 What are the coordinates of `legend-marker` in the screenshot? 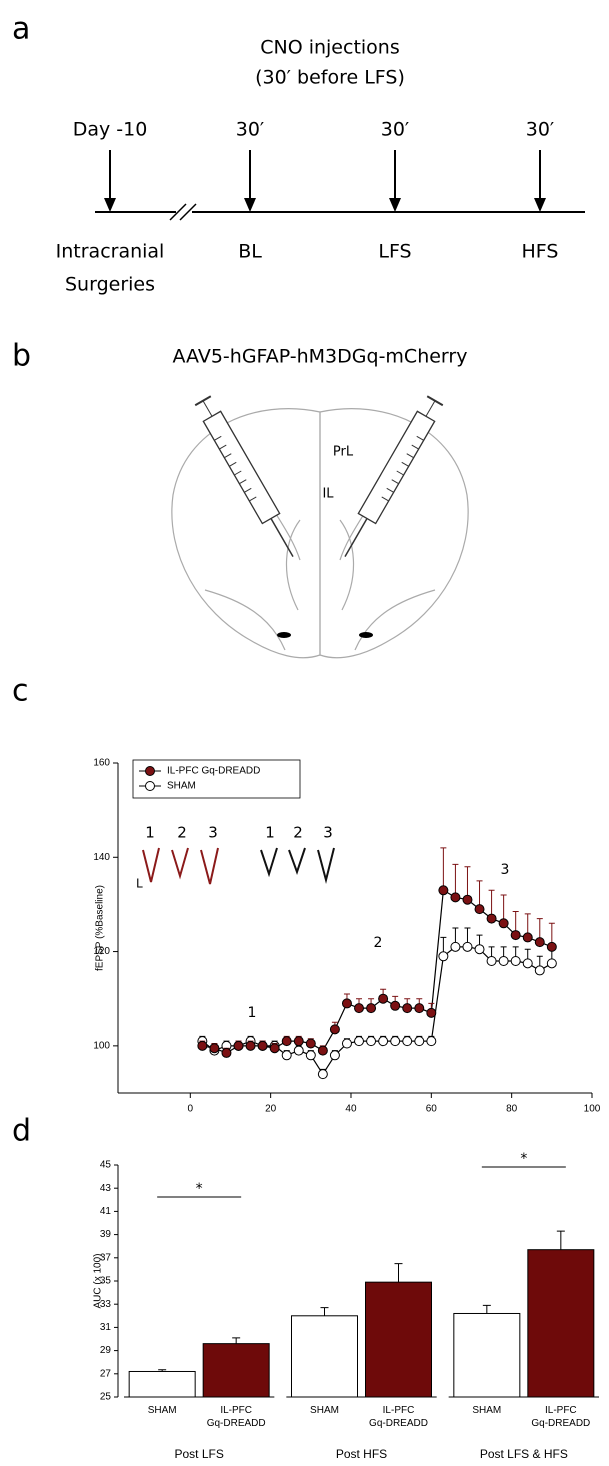 It's located at (150, 786).